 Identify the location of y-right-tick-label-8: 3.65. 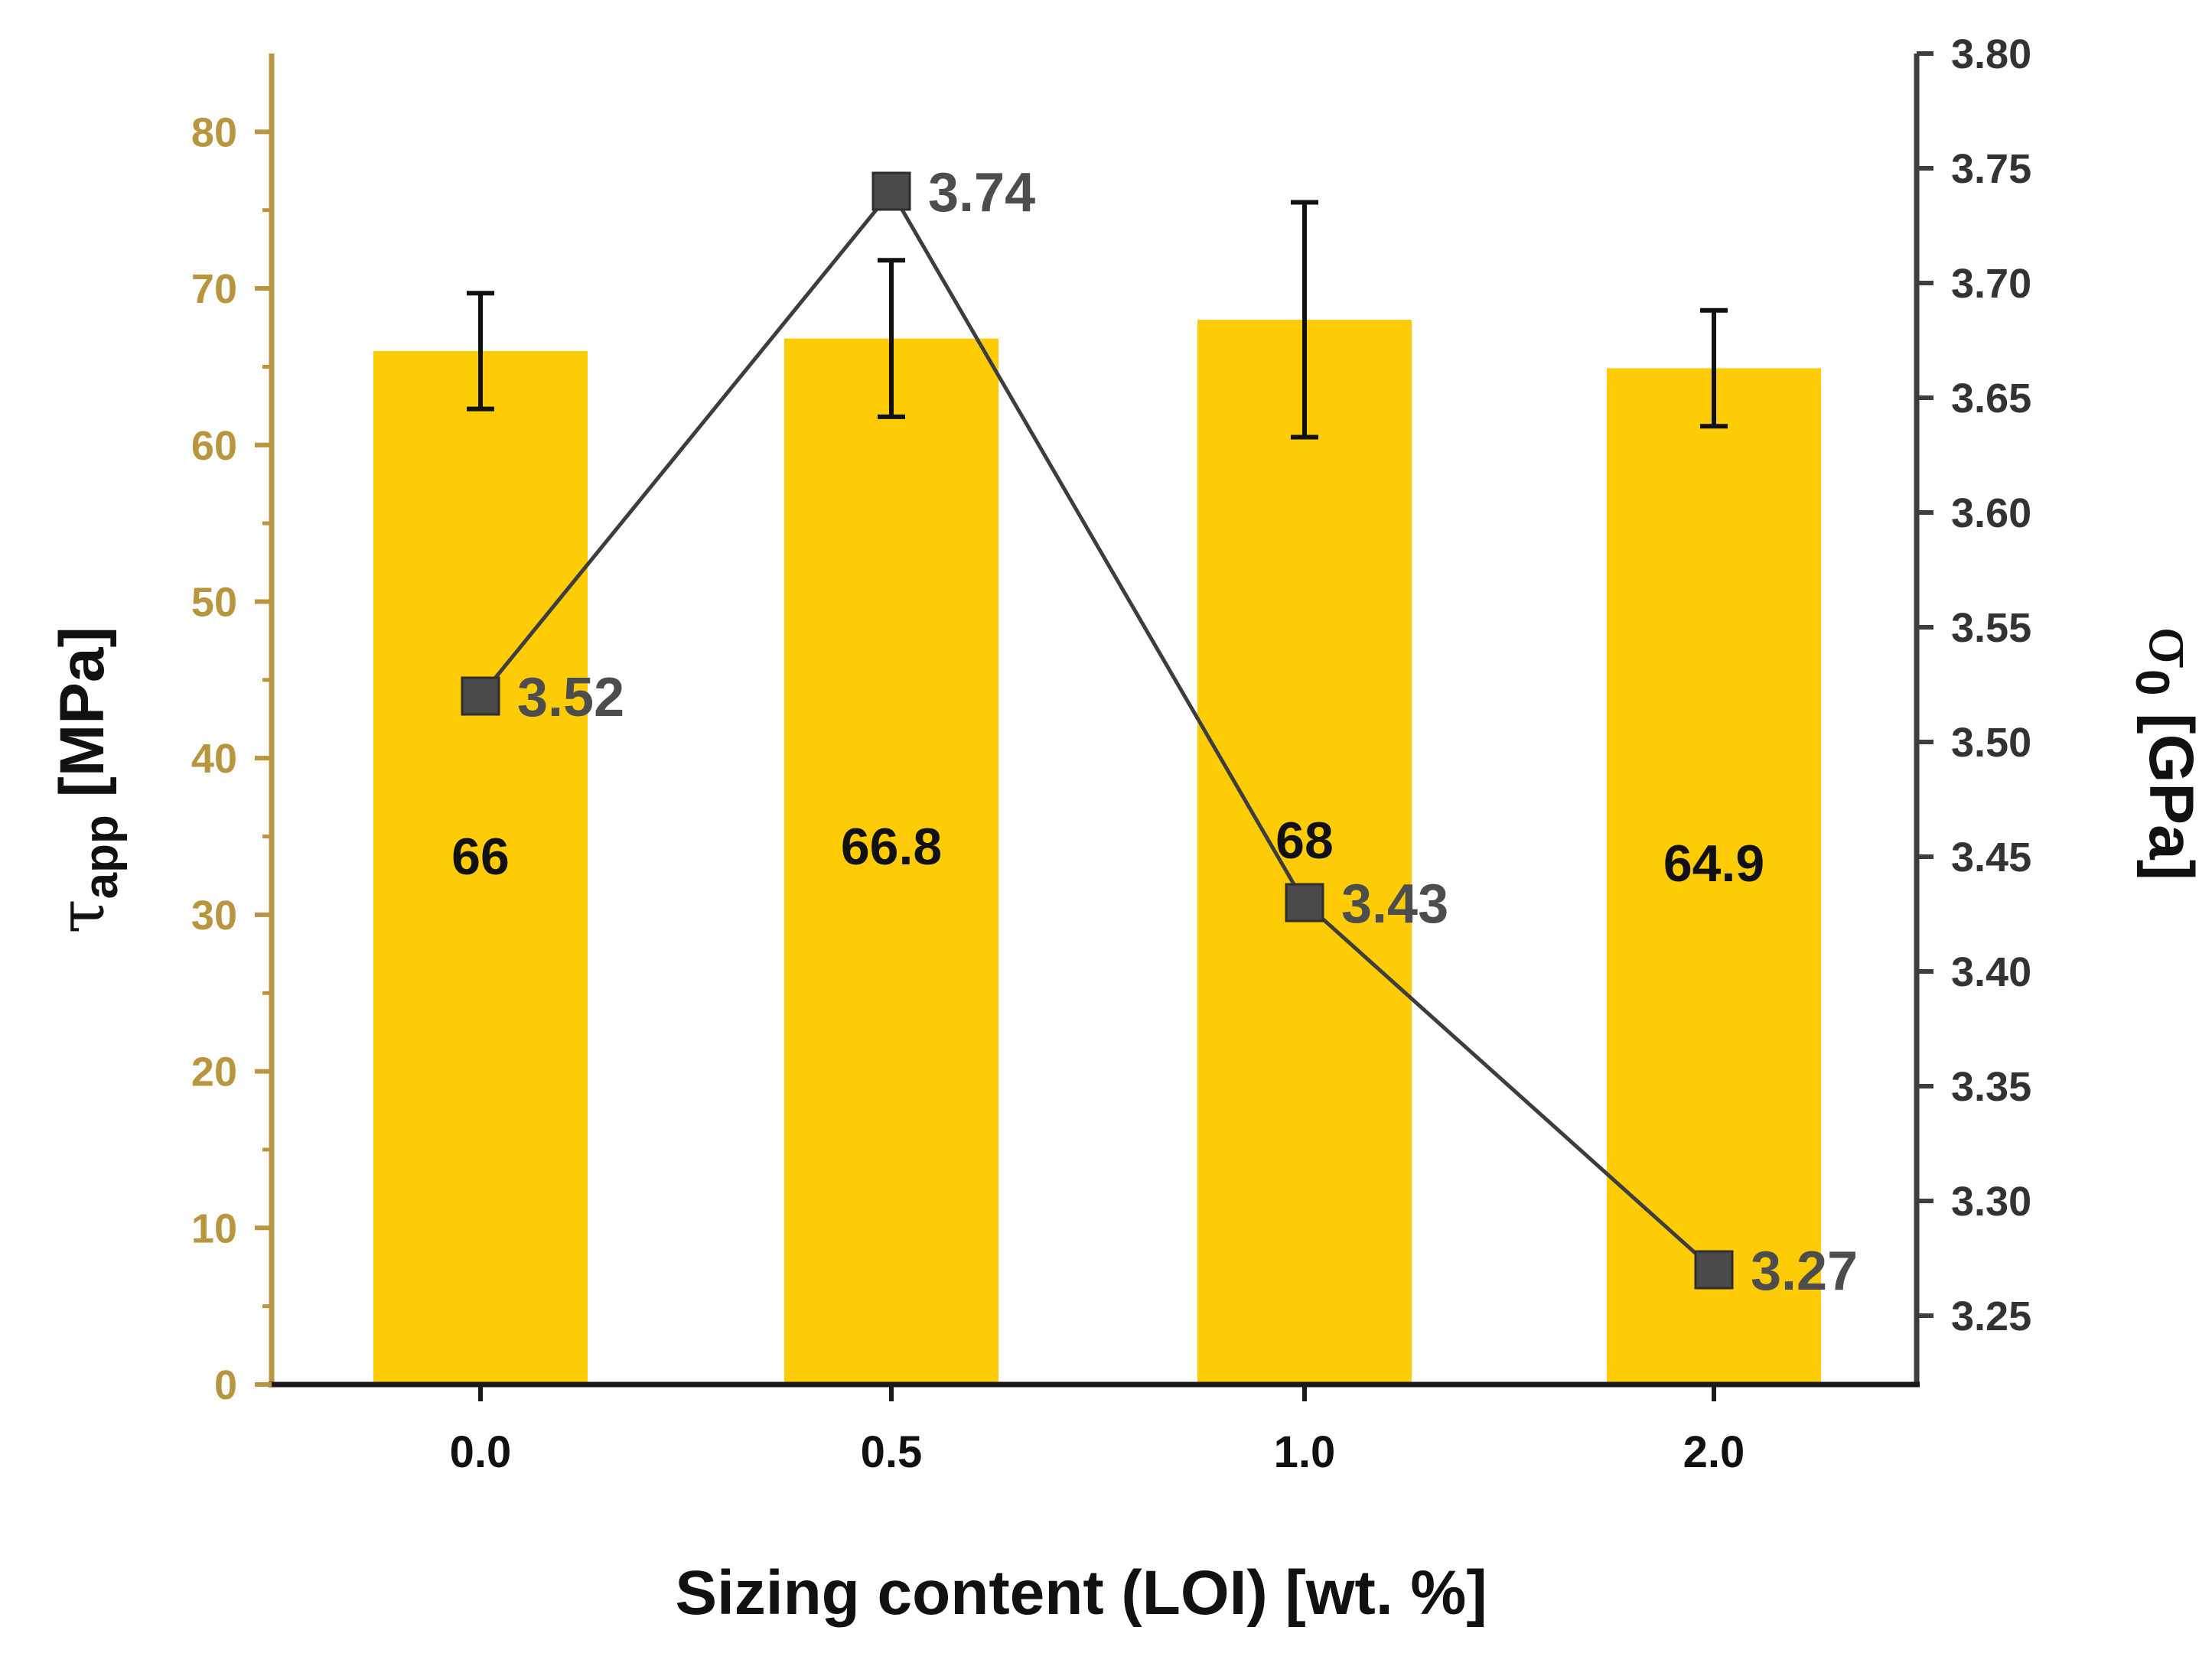
(1991, 398).